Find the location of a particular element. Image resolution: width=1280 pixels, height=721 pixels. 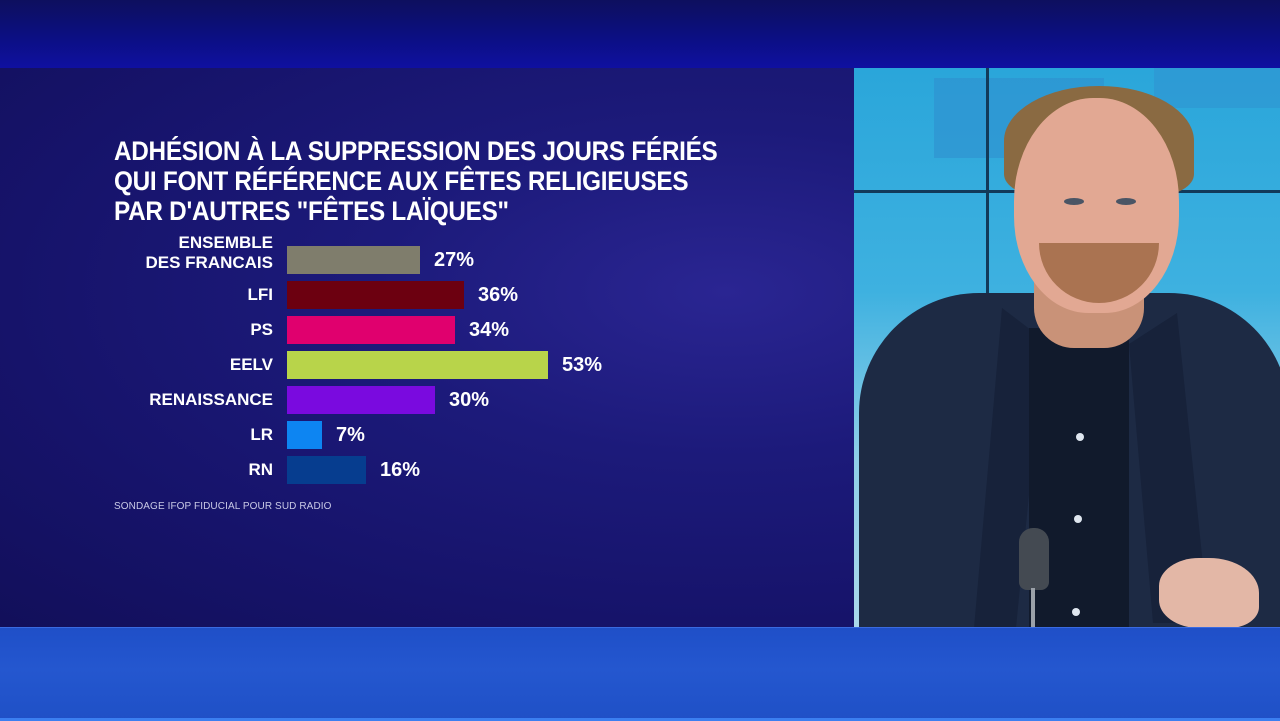

bar-row: LR 7% is located at coordinates (427, 436).